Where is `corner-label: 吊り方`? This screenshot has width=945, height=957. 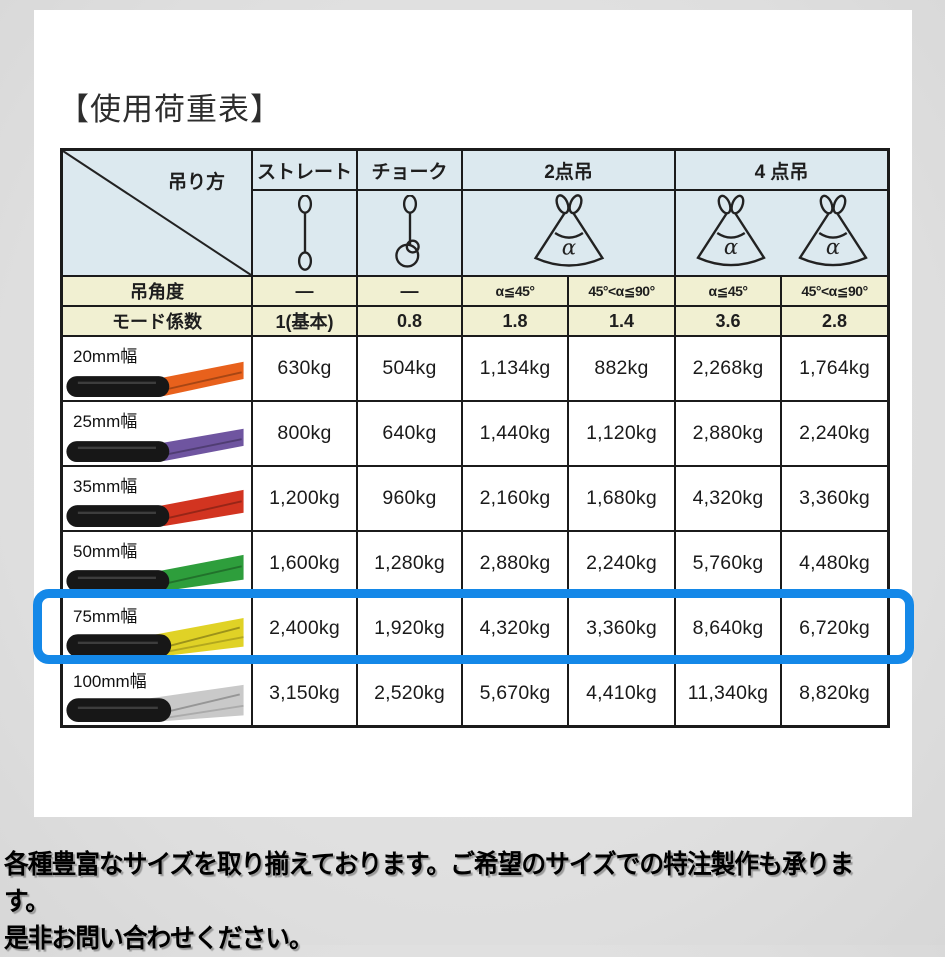 corner-label: 吊り方 is located at coordinates (196, 182).